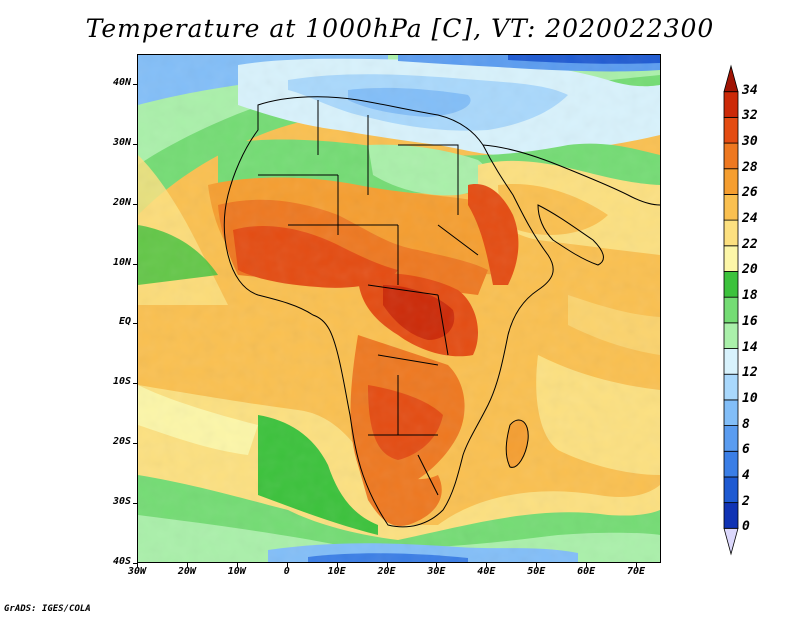 The width and height of the screenshot is (800, 618). What do you see at coordinates (586, 571) in the screenshot?
I see `lon-tick-label: 60E` at bounding box center [586, 571].